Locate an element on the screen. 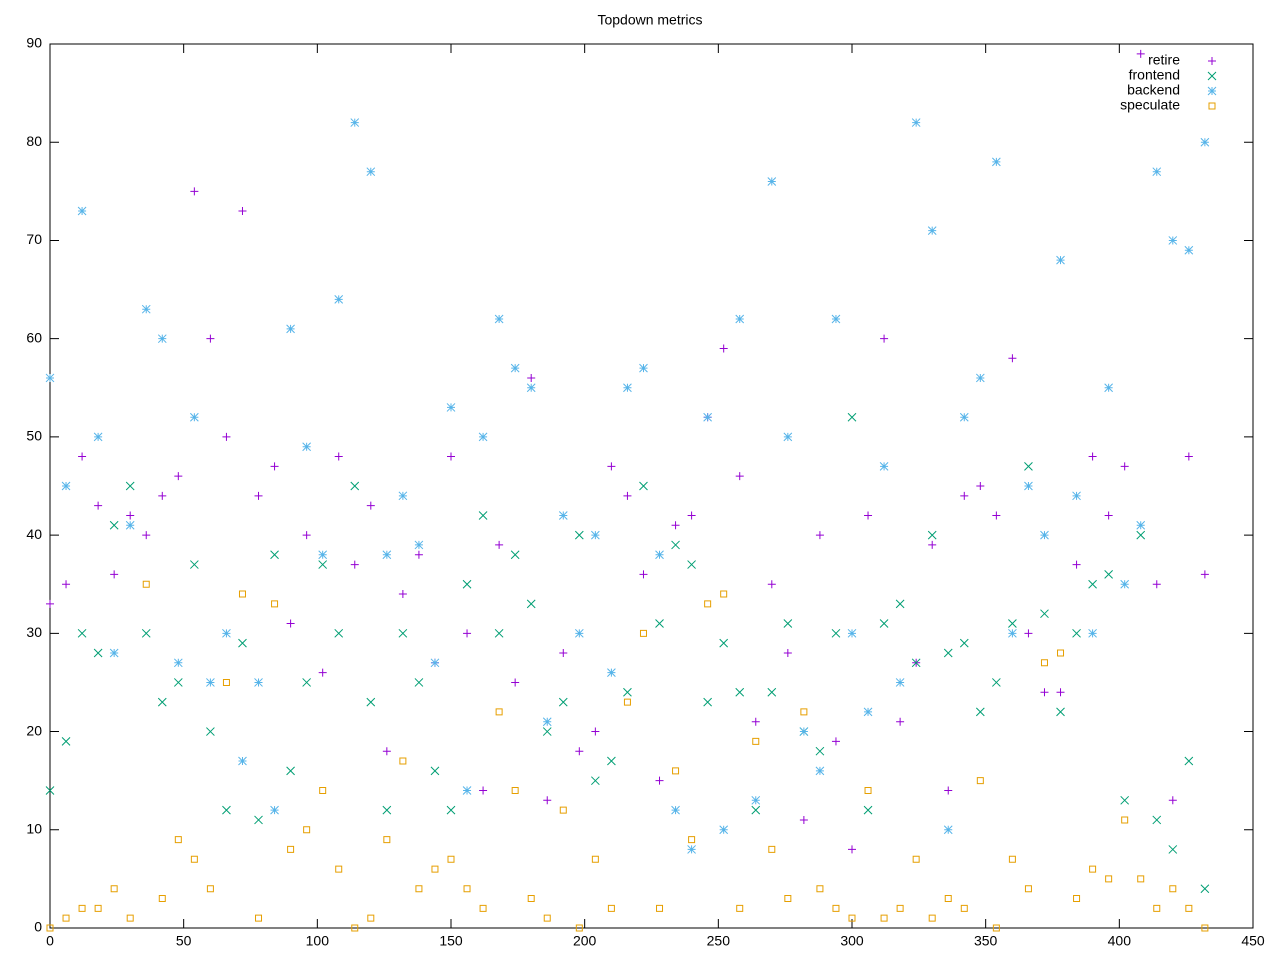 The height and width of the screenshot is (965, 1280). y-tick-label: 30 is located at coordinates (34, 632).